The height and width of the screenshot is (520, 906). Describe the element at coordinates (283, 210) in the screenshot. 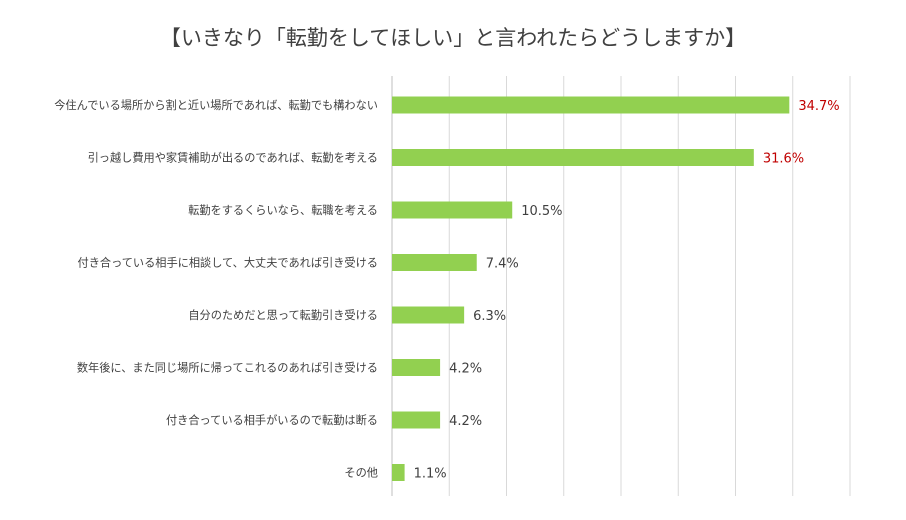

I see `category-label: 転勤をするくらいなら、転職を考える` at that location.